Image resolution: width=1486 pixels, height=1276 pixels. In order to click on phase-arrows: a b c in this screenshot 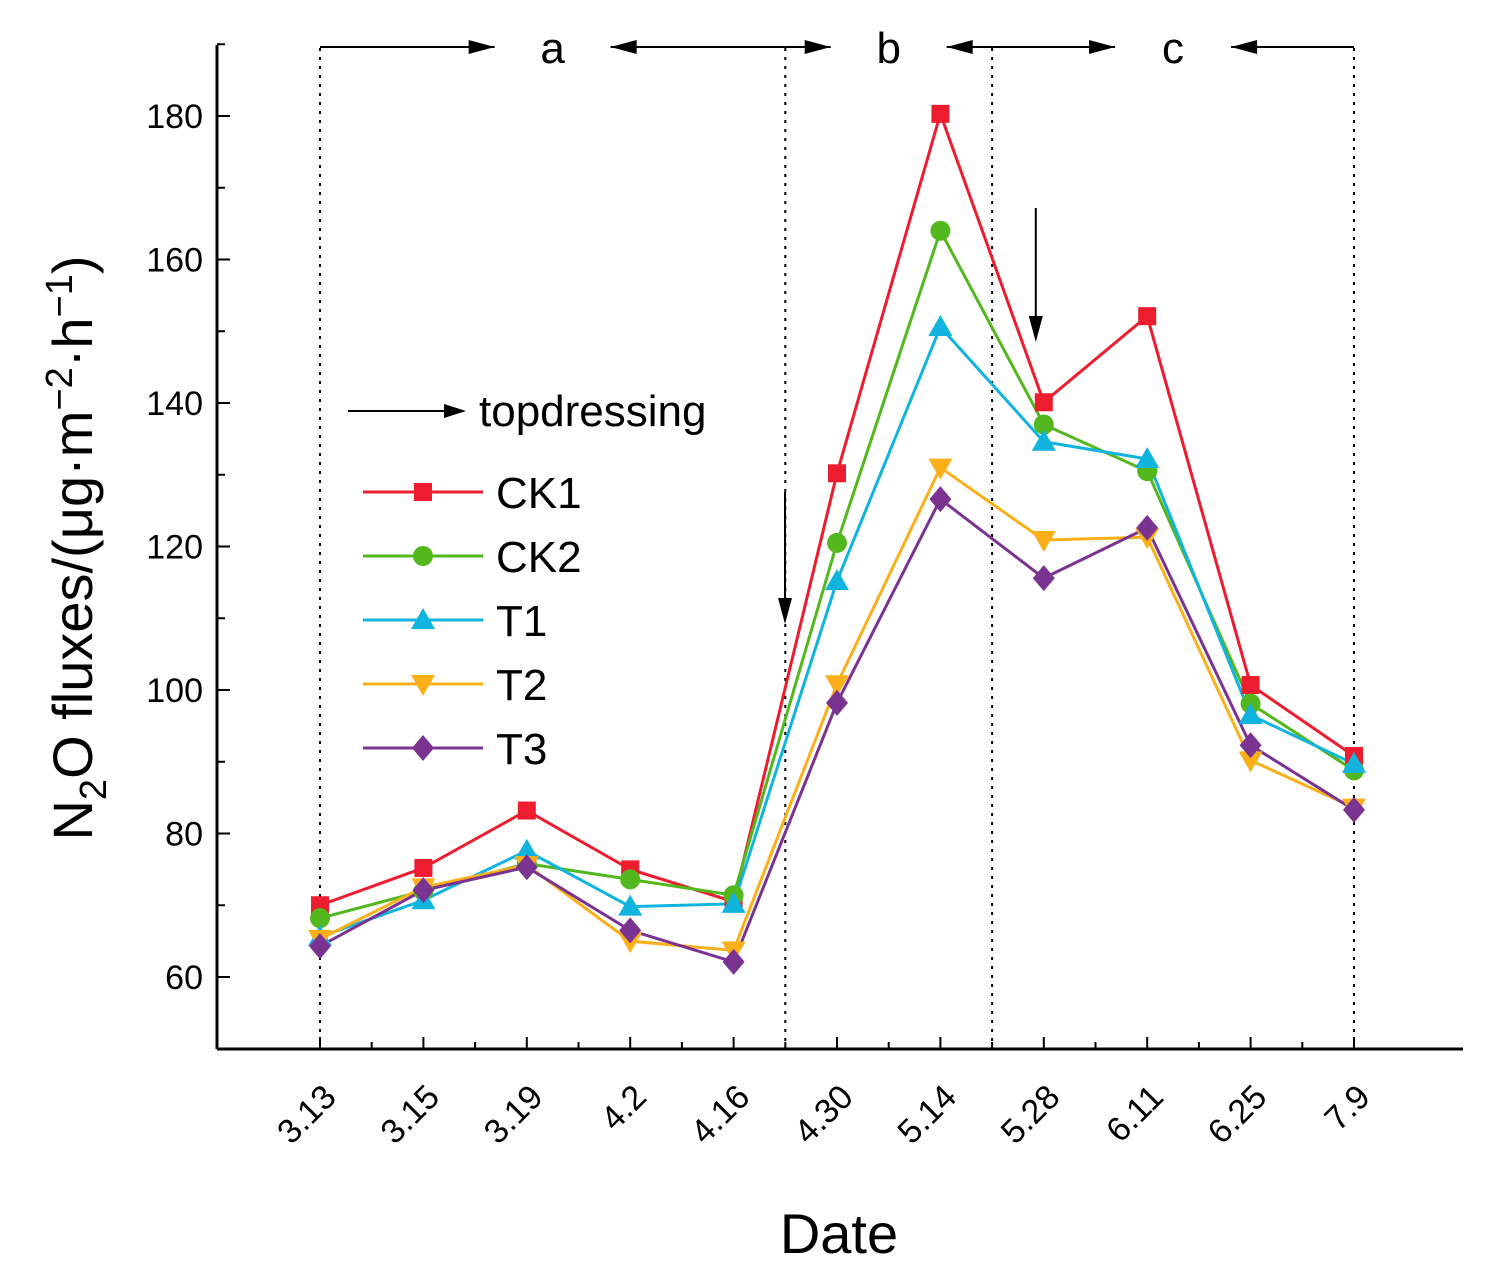, I will do `click(837, 48)`.